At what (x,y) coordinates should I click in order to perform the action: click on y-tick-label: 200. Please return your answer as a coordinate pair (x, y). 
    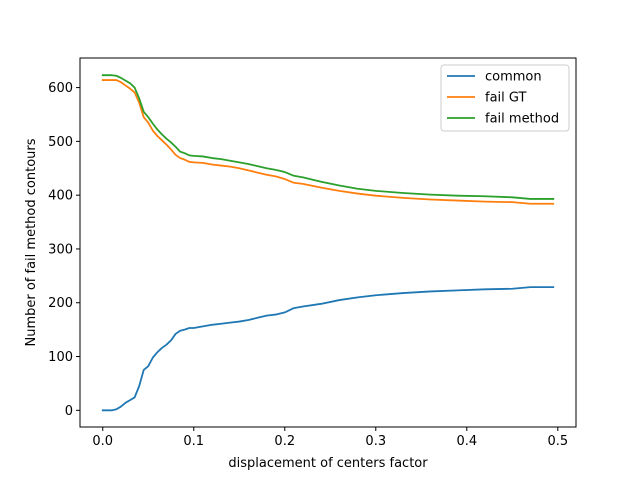
    Looking at the image, I should click on (60, 303).